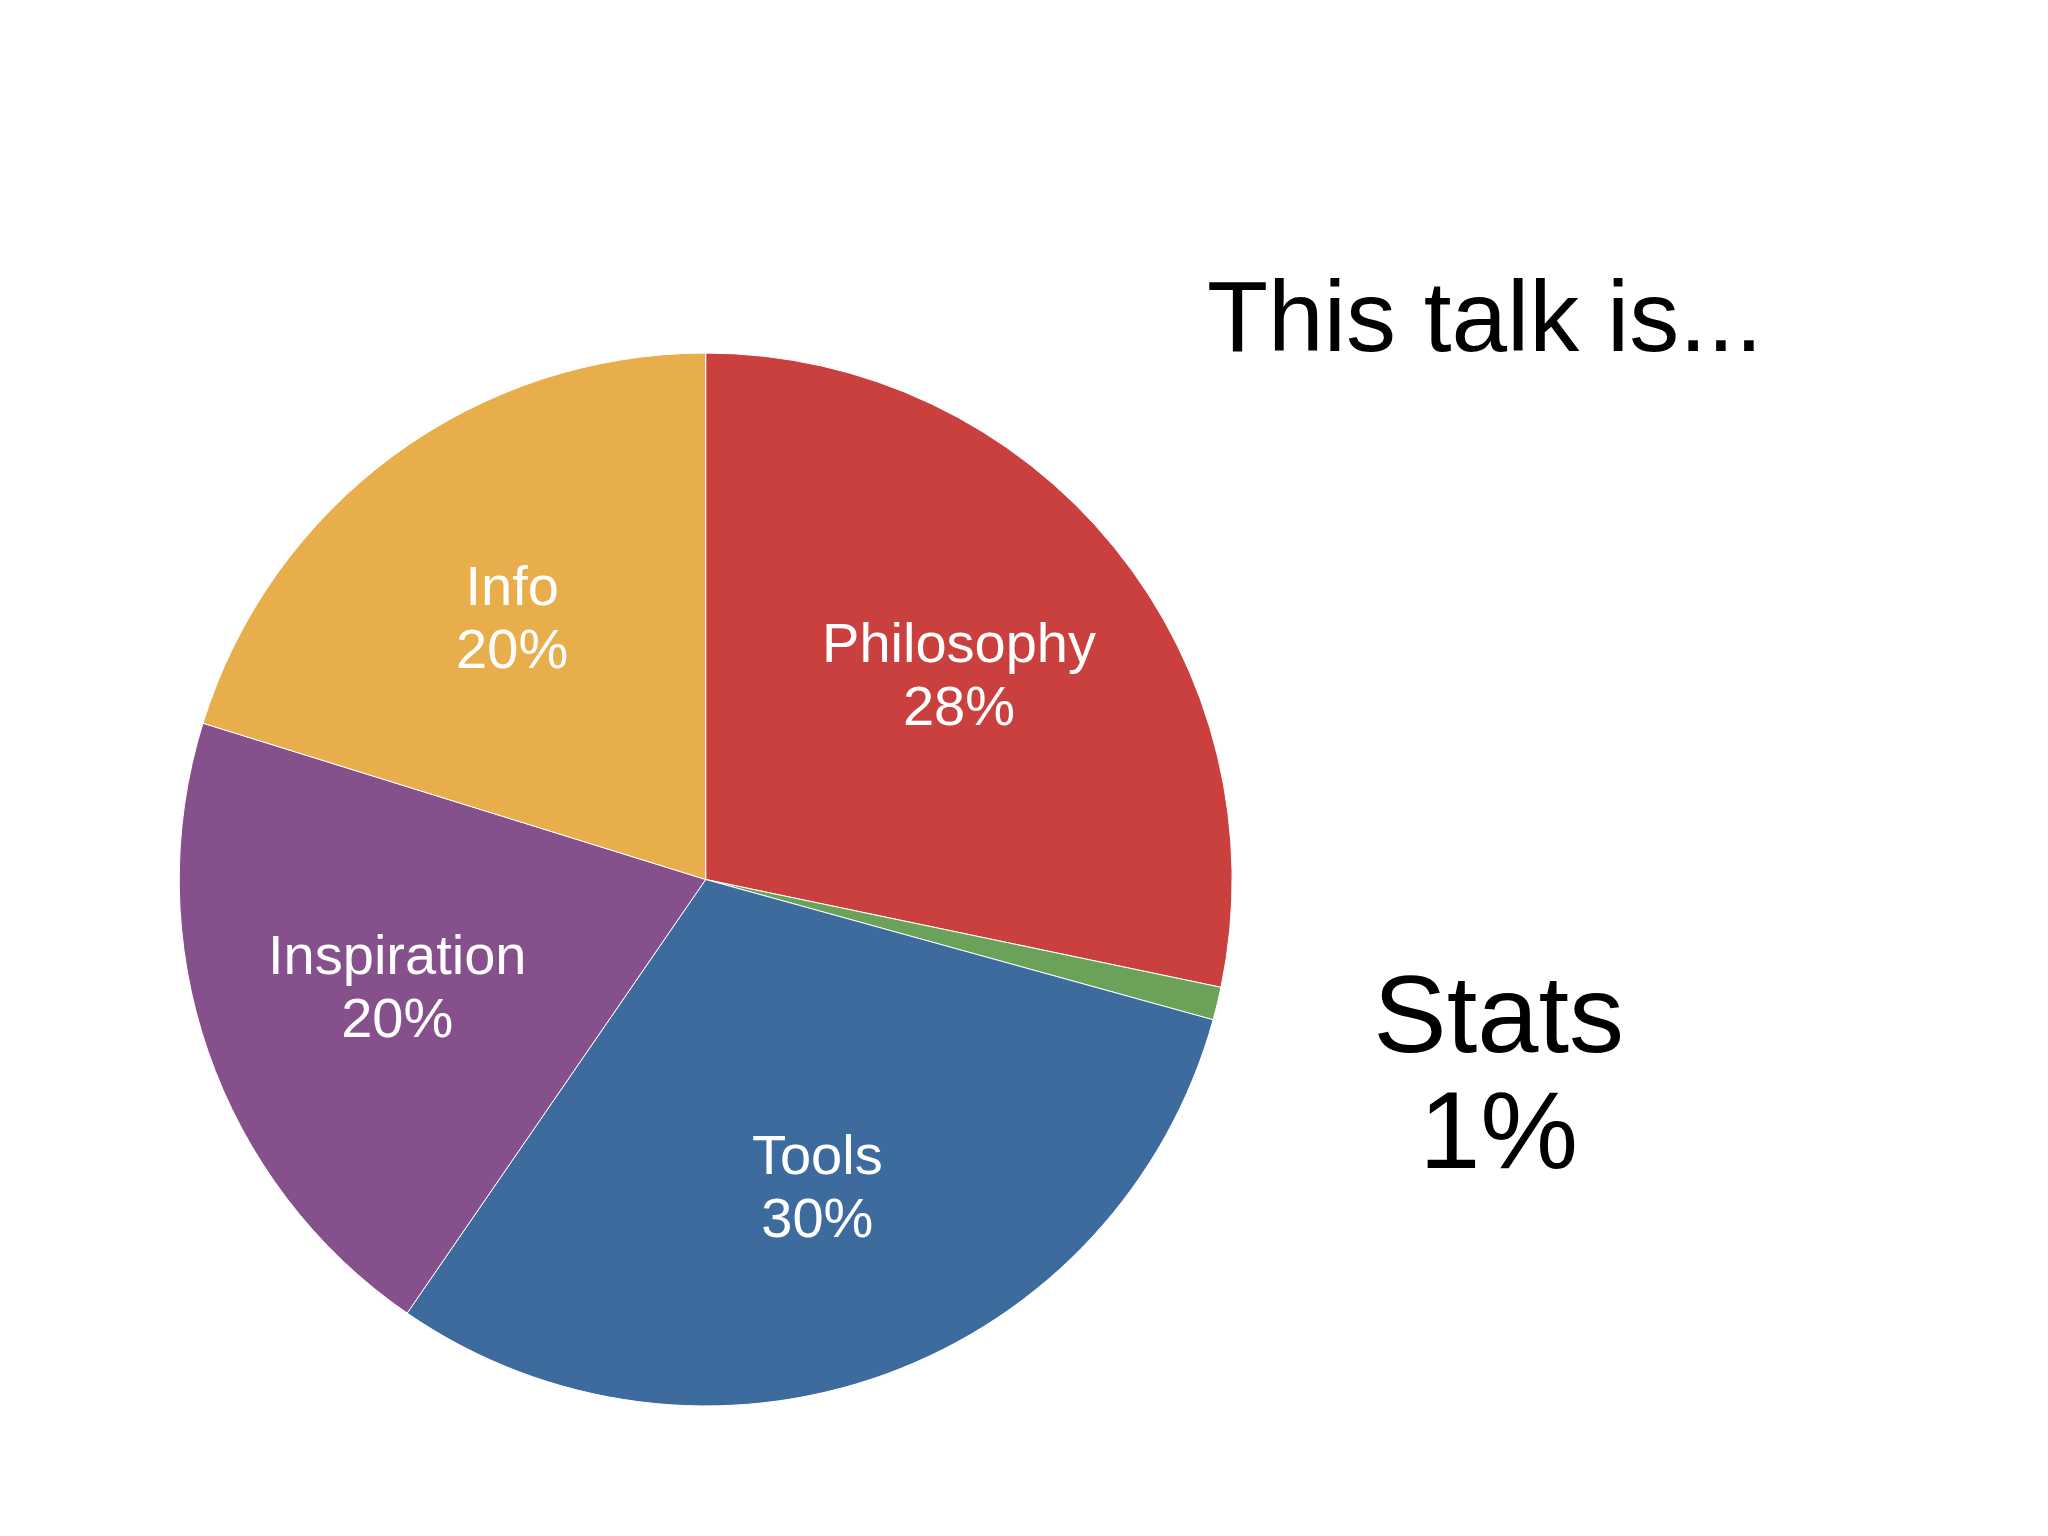 The image size is (2048, 1536). Describe the element at coordinates (512, 585) in the screenshot. I see `slice-label: Info` at that location.